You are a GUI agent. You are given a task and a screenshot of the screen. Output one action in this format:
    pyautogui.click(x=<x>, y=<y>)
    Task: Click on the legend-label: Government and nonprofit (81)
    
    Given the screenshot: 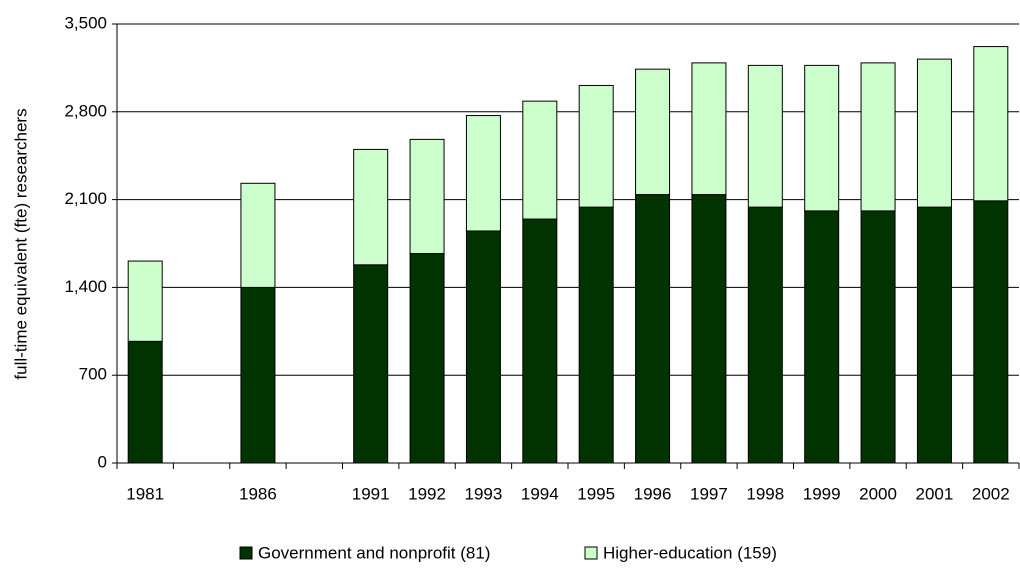 What is the action you would take?
    pyautogui.click(x=374, y=552)
    